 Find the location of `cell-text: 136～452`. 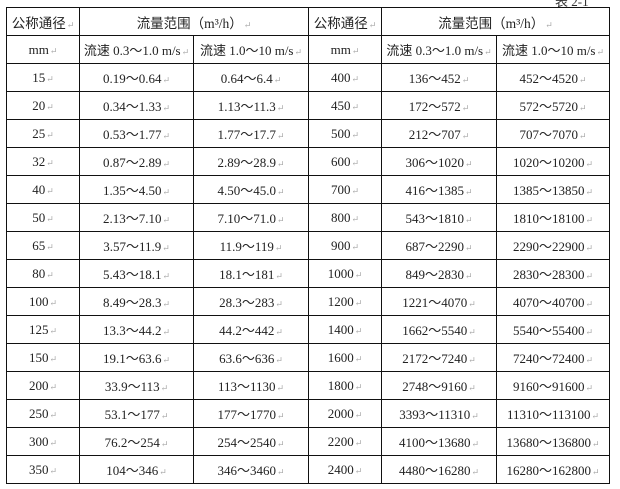

cell-text: 136～452 is located at coordinates (439, 78).